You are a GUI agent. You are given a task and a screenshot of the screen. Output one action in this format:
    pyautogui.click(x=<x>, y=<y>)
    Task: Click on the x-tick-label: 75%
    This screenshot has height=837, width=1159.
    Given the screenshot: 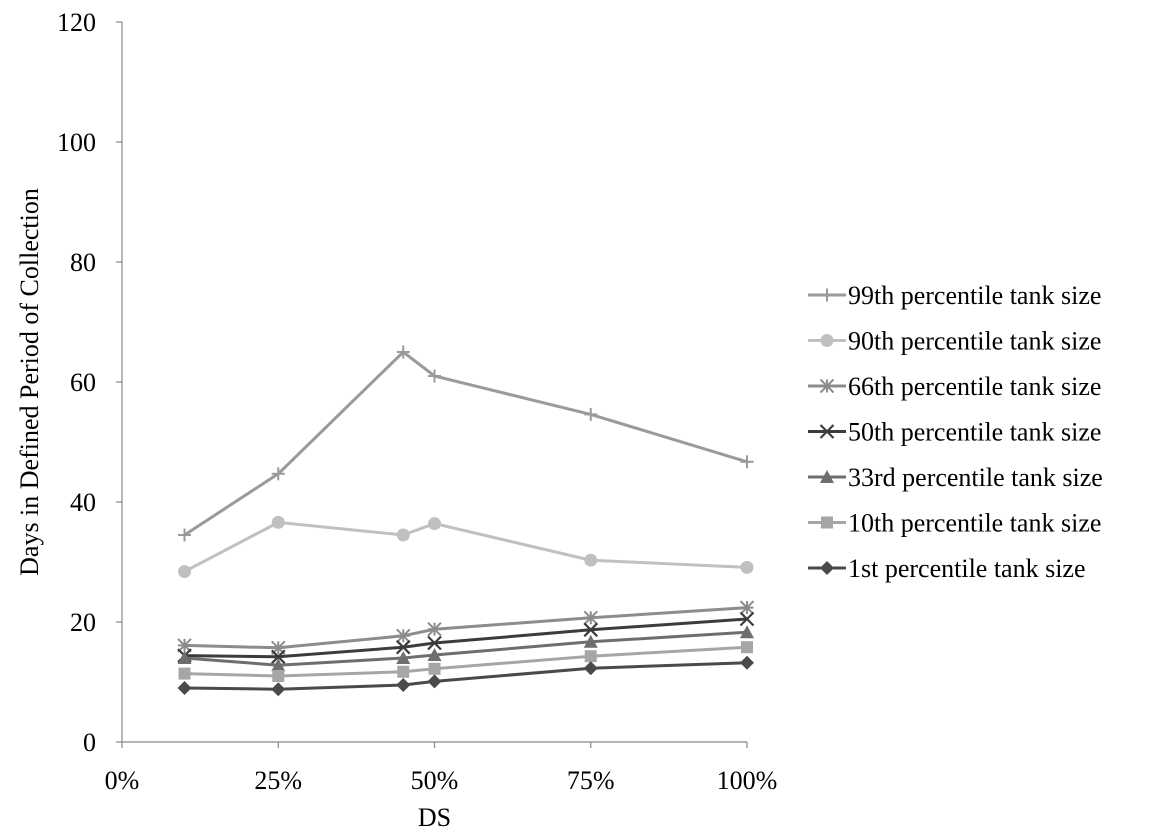 What is the action you would take?
    pyautogui.click(x=591, y=780)
    